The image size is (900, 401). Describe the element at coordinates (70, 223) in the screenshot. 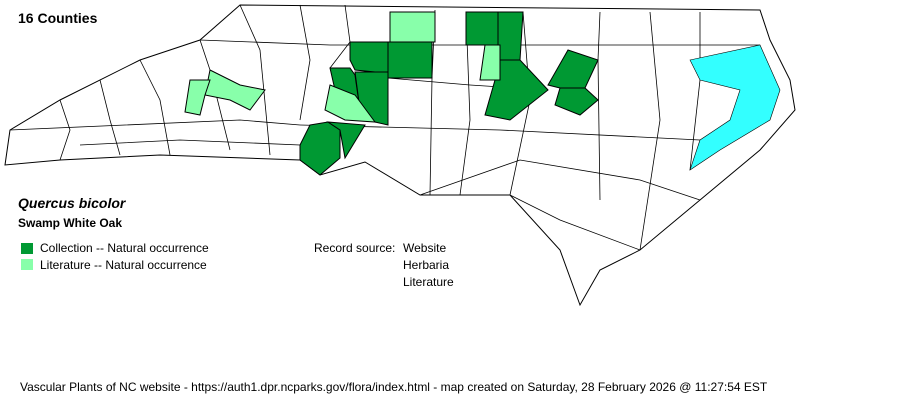

I see `common-name: Swamp White Oak` at that location.